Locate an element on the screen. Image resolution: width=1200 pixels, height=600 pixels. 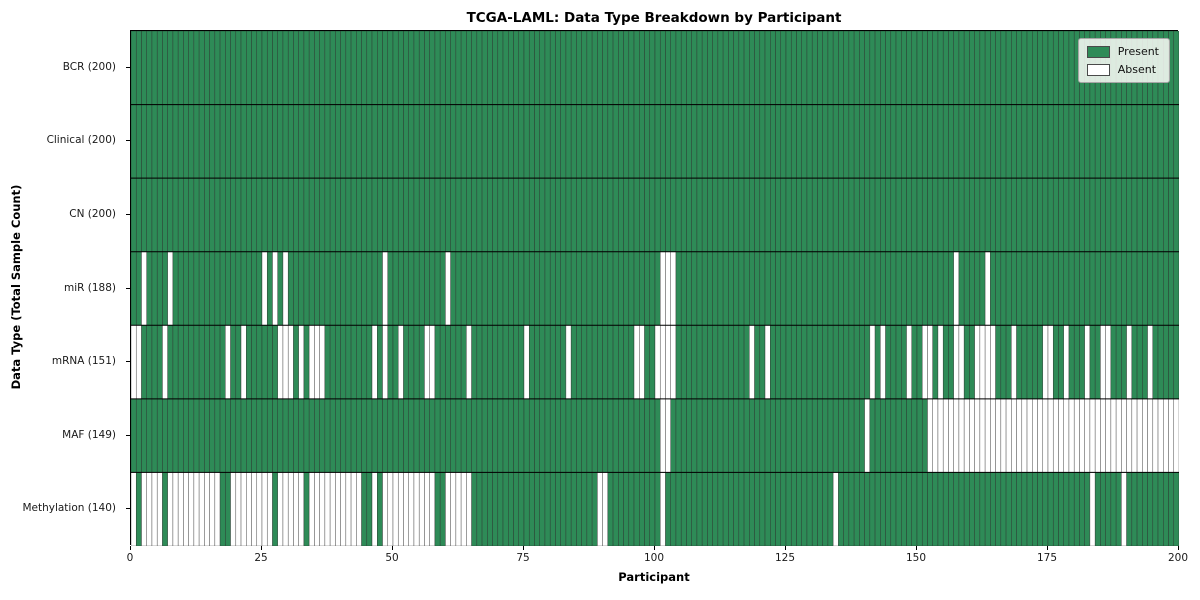
x-tick-label-25: 25 is located at coordinates (261, 558).